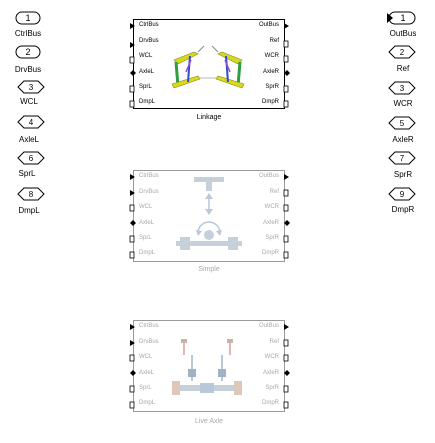 This screenshot has height=443, width=435. I want to click on right-port-dmpr: 9 DmpR, so click(405, 201).